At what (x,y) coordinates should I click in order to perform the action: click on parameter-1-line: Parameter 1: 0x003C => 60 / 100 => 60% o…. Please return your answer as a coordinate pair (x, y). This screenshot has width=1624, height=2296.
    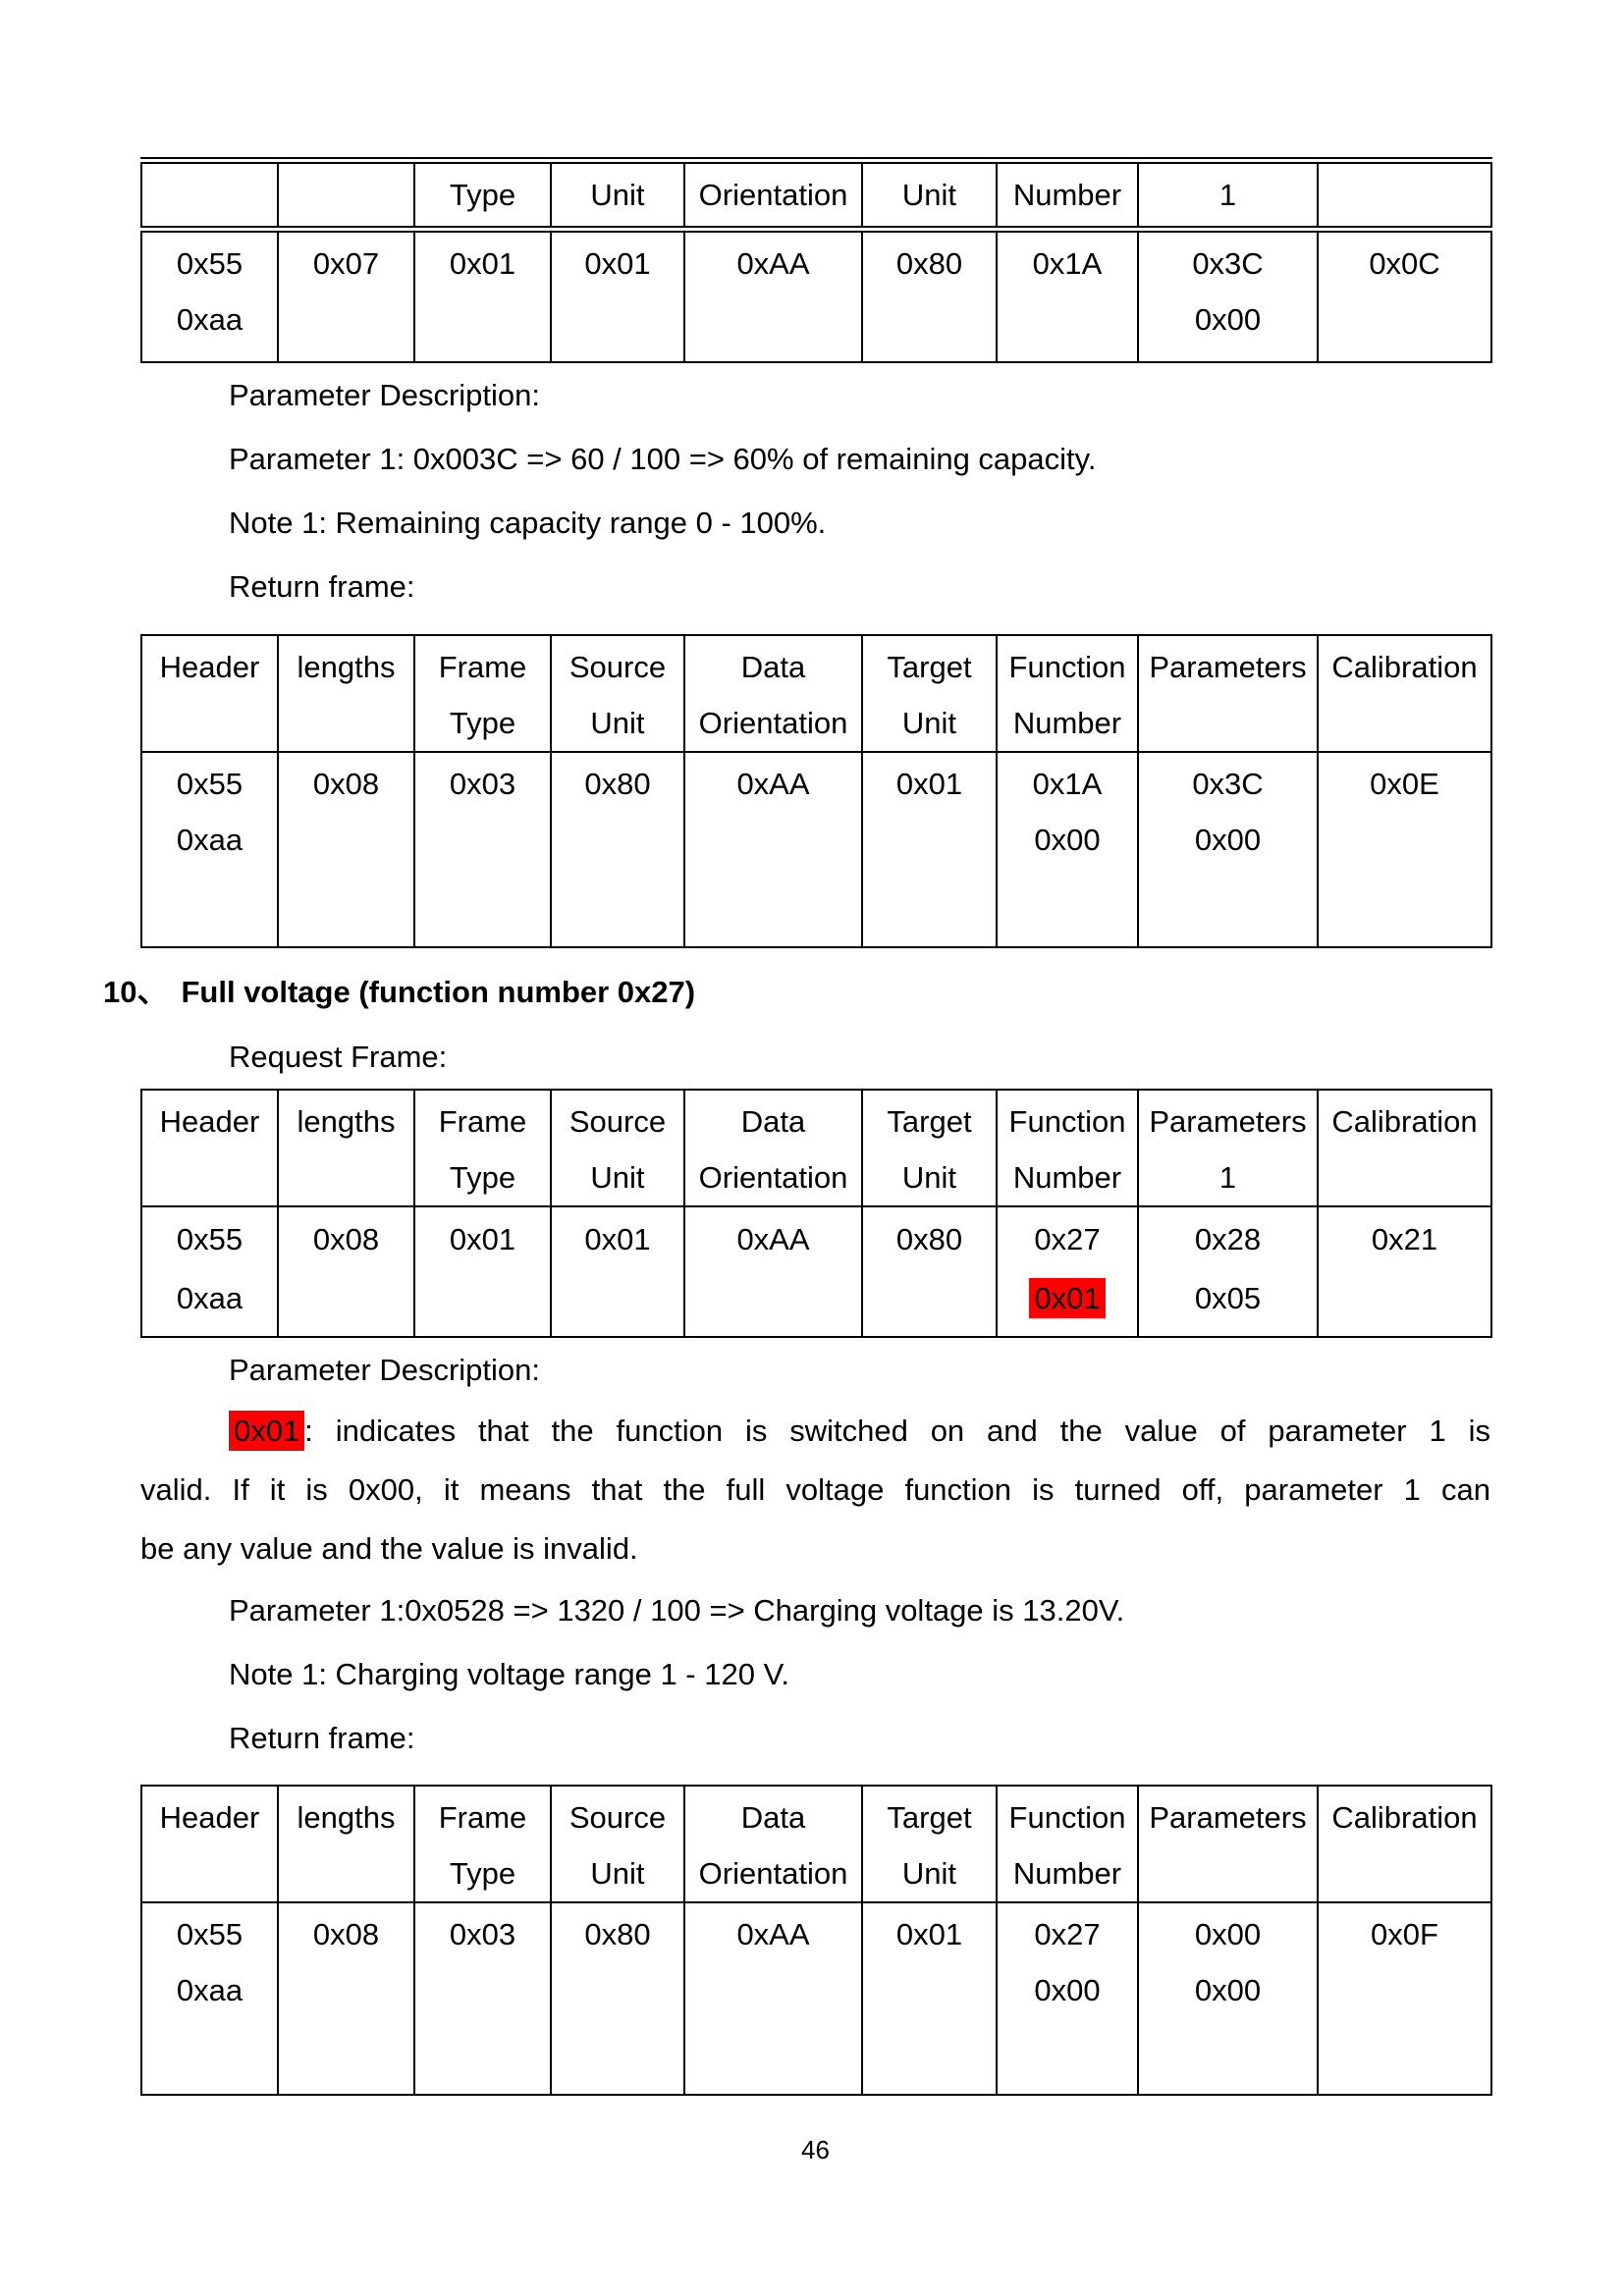
    Looking at the image, I should click on (663, 459).